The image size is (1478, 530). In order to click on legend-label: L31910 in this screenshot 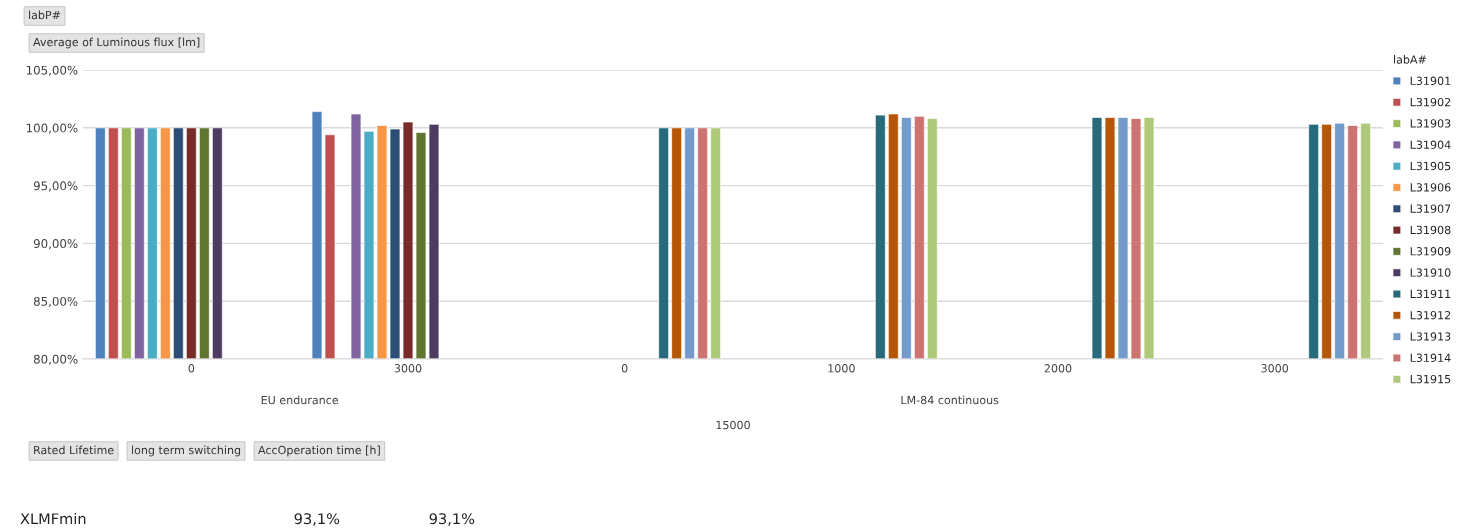, I will do `click(1430, 272)`.